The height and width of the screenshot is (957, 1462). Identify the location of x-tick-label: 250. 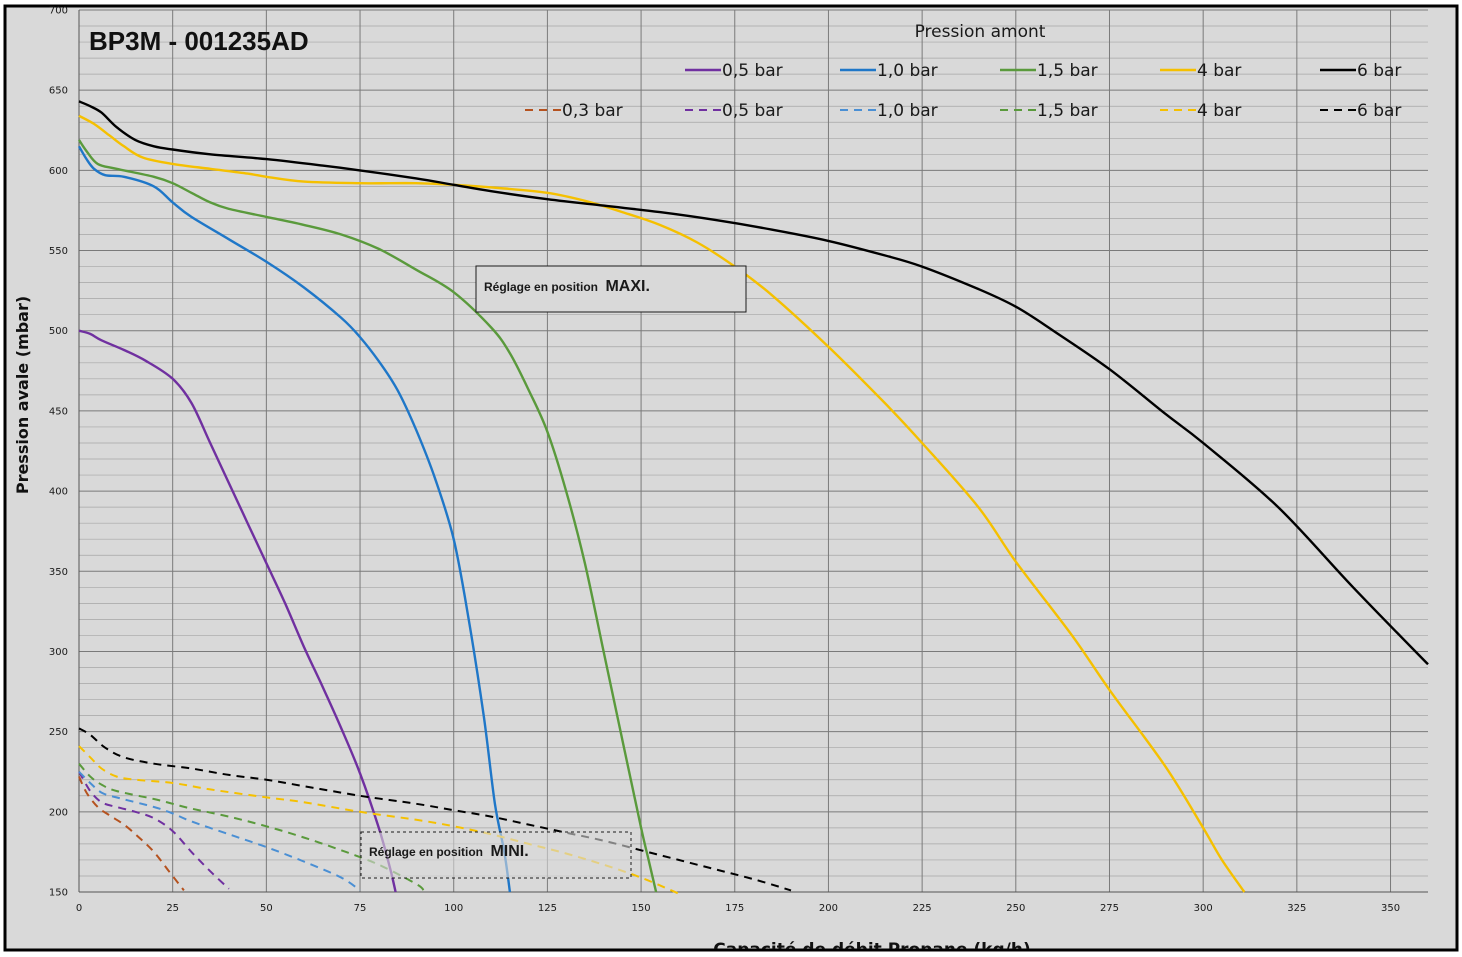
(1015, 908).